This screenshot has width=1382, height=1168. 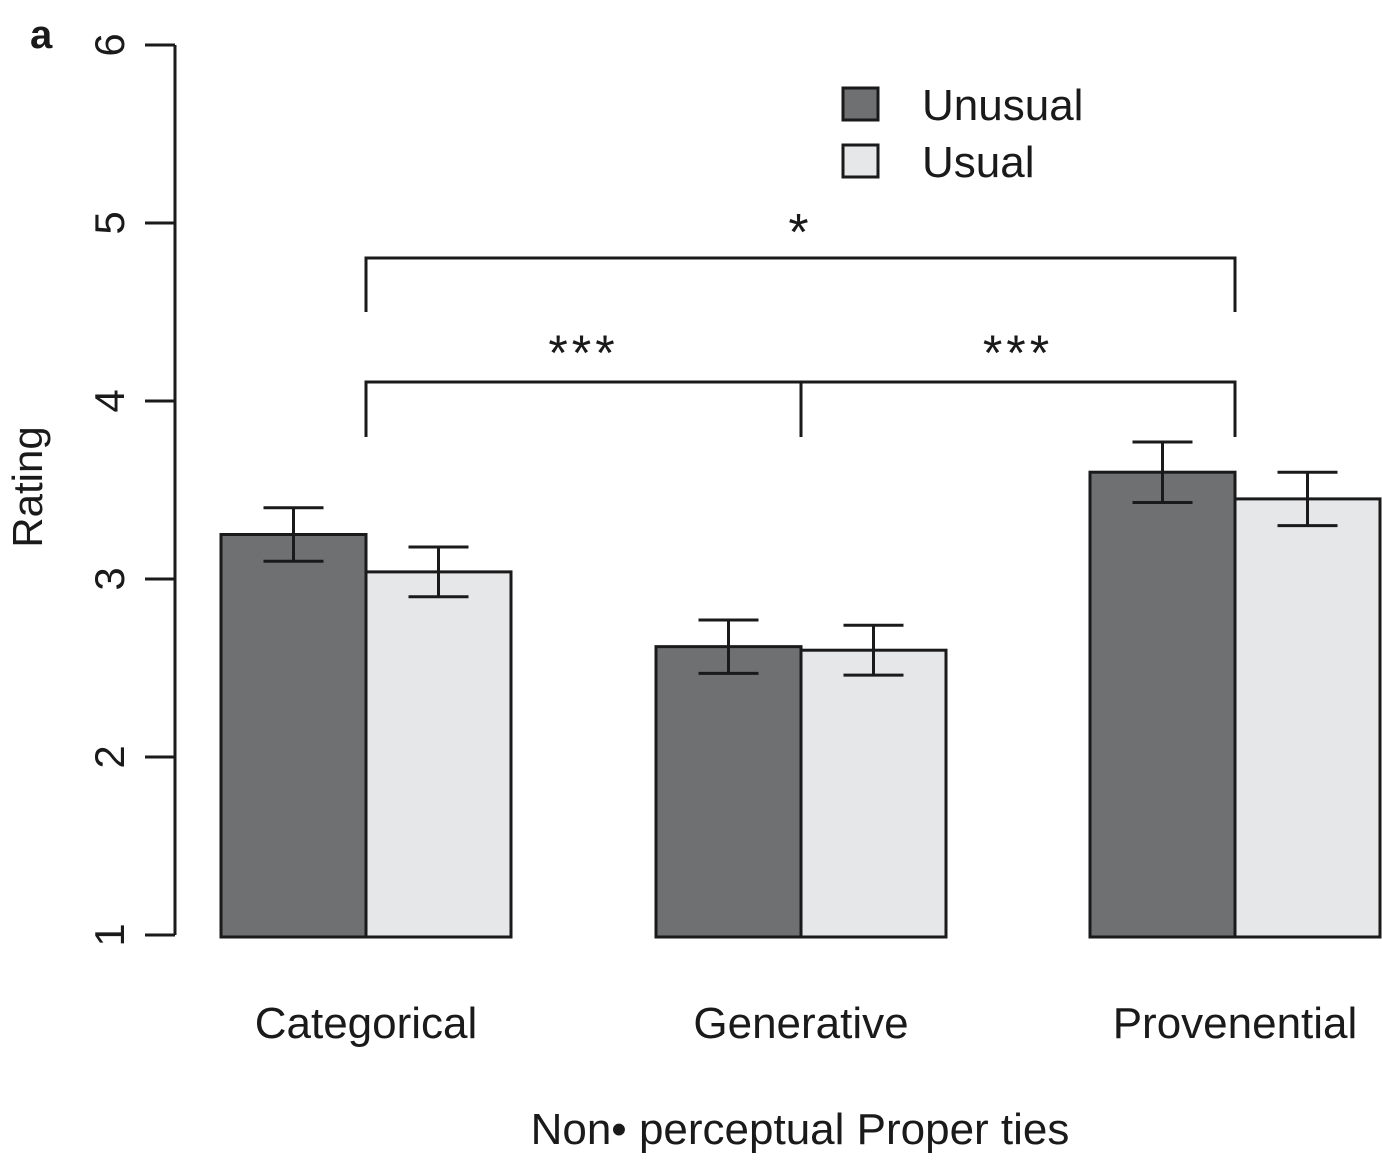 What do you see at coordinates (1162, 704) in the screenshot?
I see `bar-unusual-provenential` at bounding box center [1162, 704].